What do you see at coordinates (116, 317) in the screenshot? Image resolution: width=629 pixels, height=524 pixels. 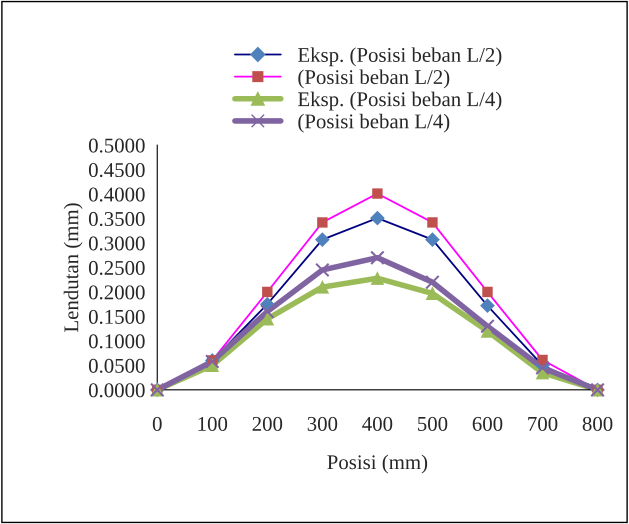 I see `y-tick-label: 0.1500` at bounding box center [116, 317].